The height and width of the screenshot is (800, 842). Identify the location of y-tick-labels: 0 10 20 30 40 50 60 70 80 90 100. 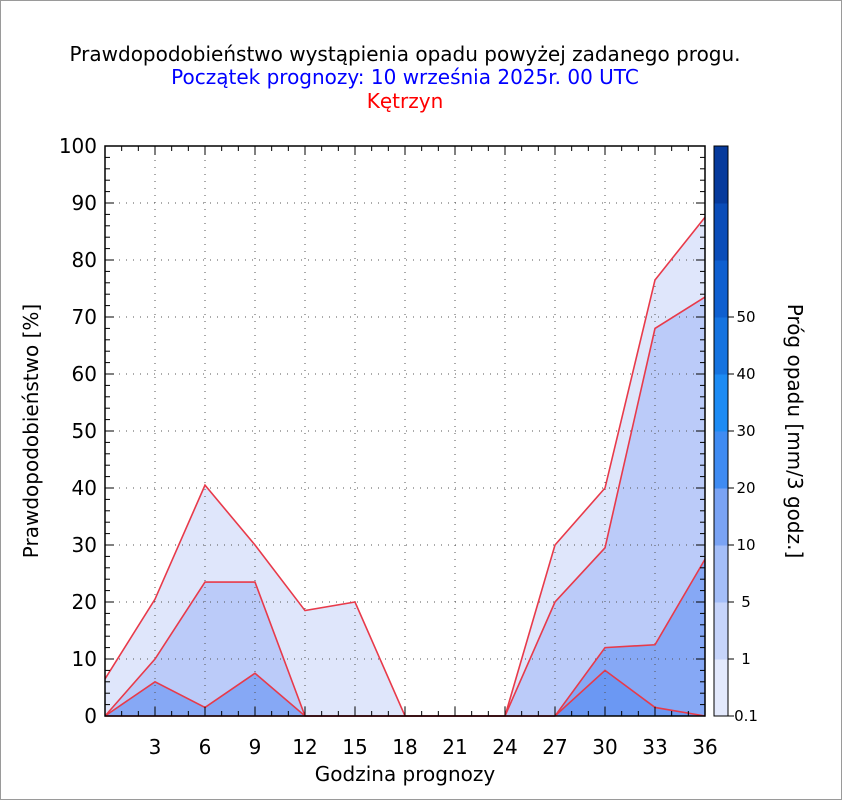
(78, 431).